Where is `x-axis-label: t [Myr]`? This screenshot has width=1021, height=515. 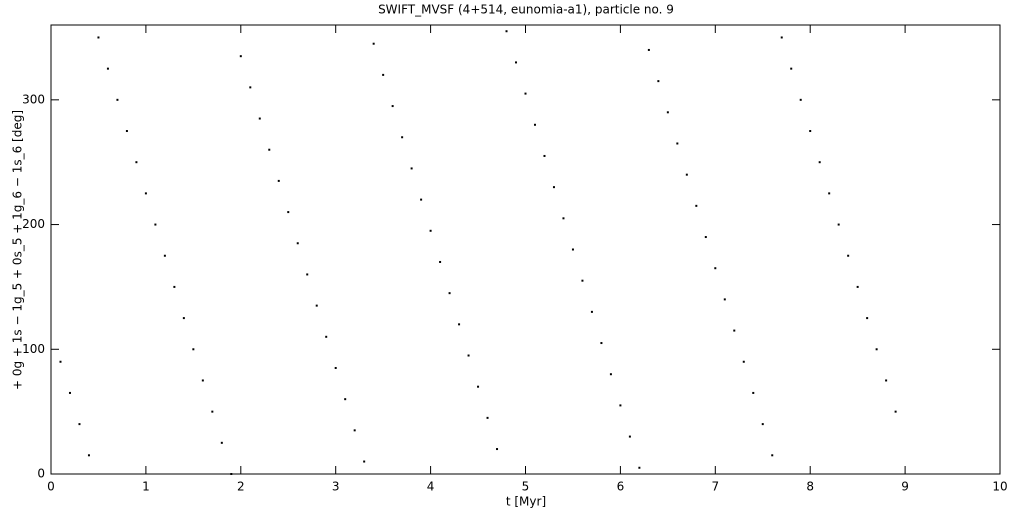 x-axis-label: t [Myr] is located at coordinates (526, 502).